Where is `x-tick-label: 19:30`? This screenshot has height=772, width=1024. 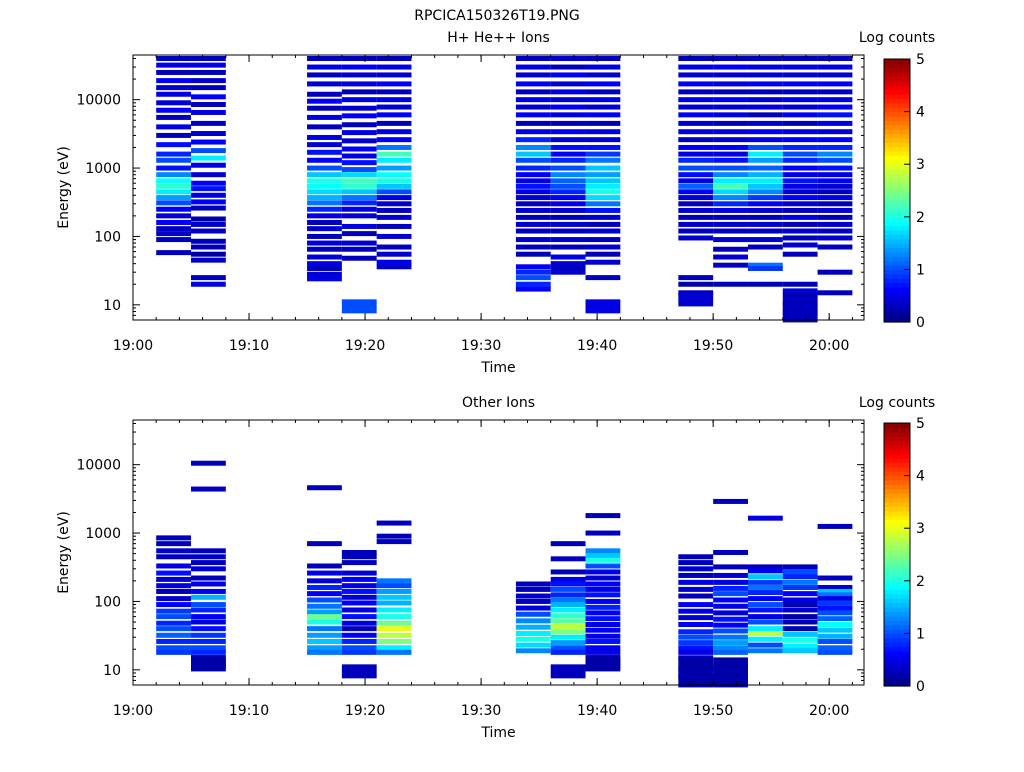 x-tick-label: 19:30 is located at coordinates (481, 711).